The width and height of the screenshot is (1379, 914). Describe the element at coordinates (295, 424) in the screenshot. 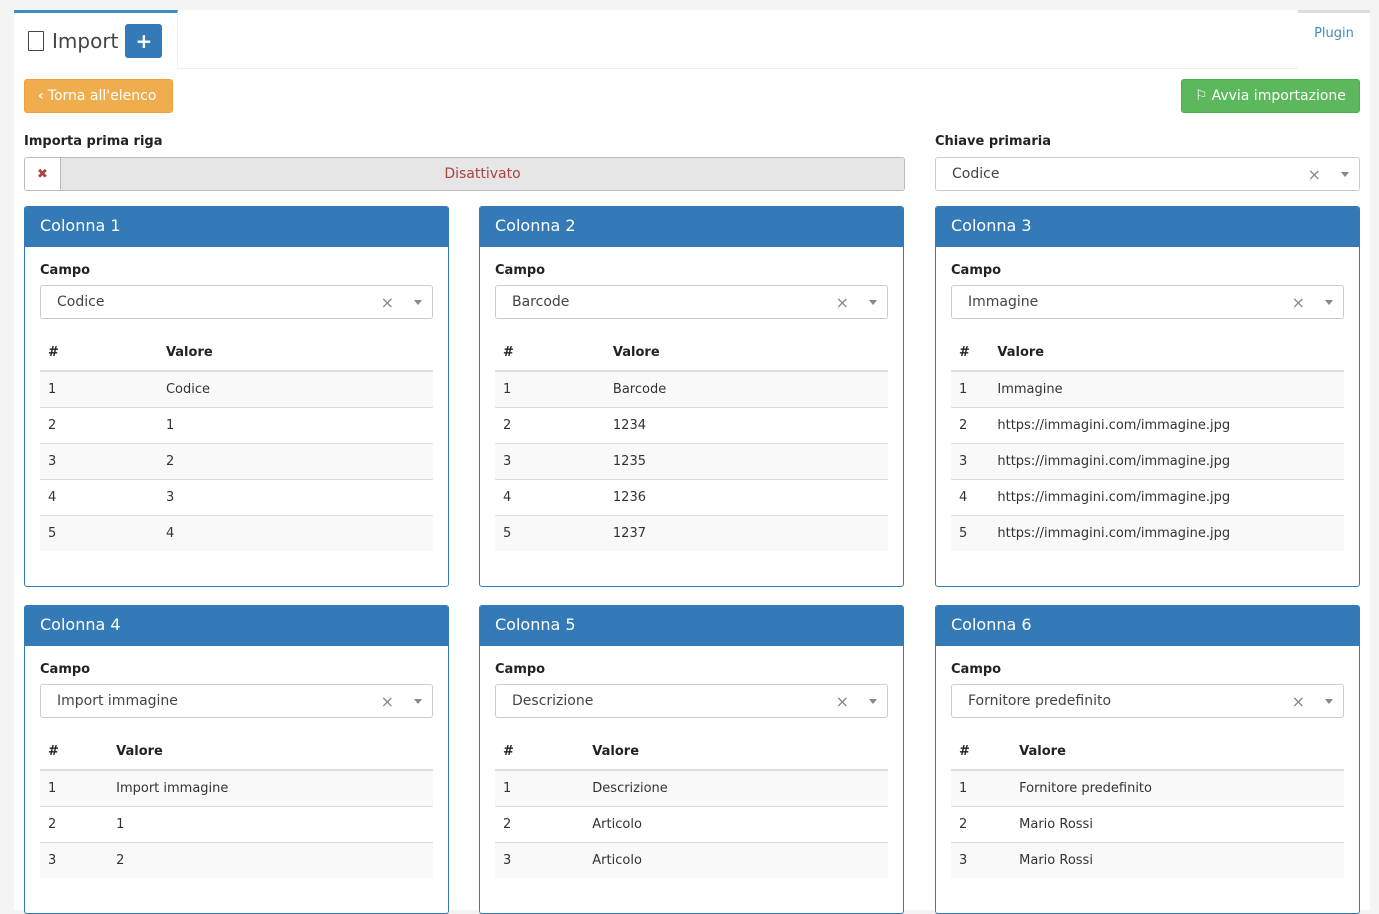

I see `row-value: 1` at that location.